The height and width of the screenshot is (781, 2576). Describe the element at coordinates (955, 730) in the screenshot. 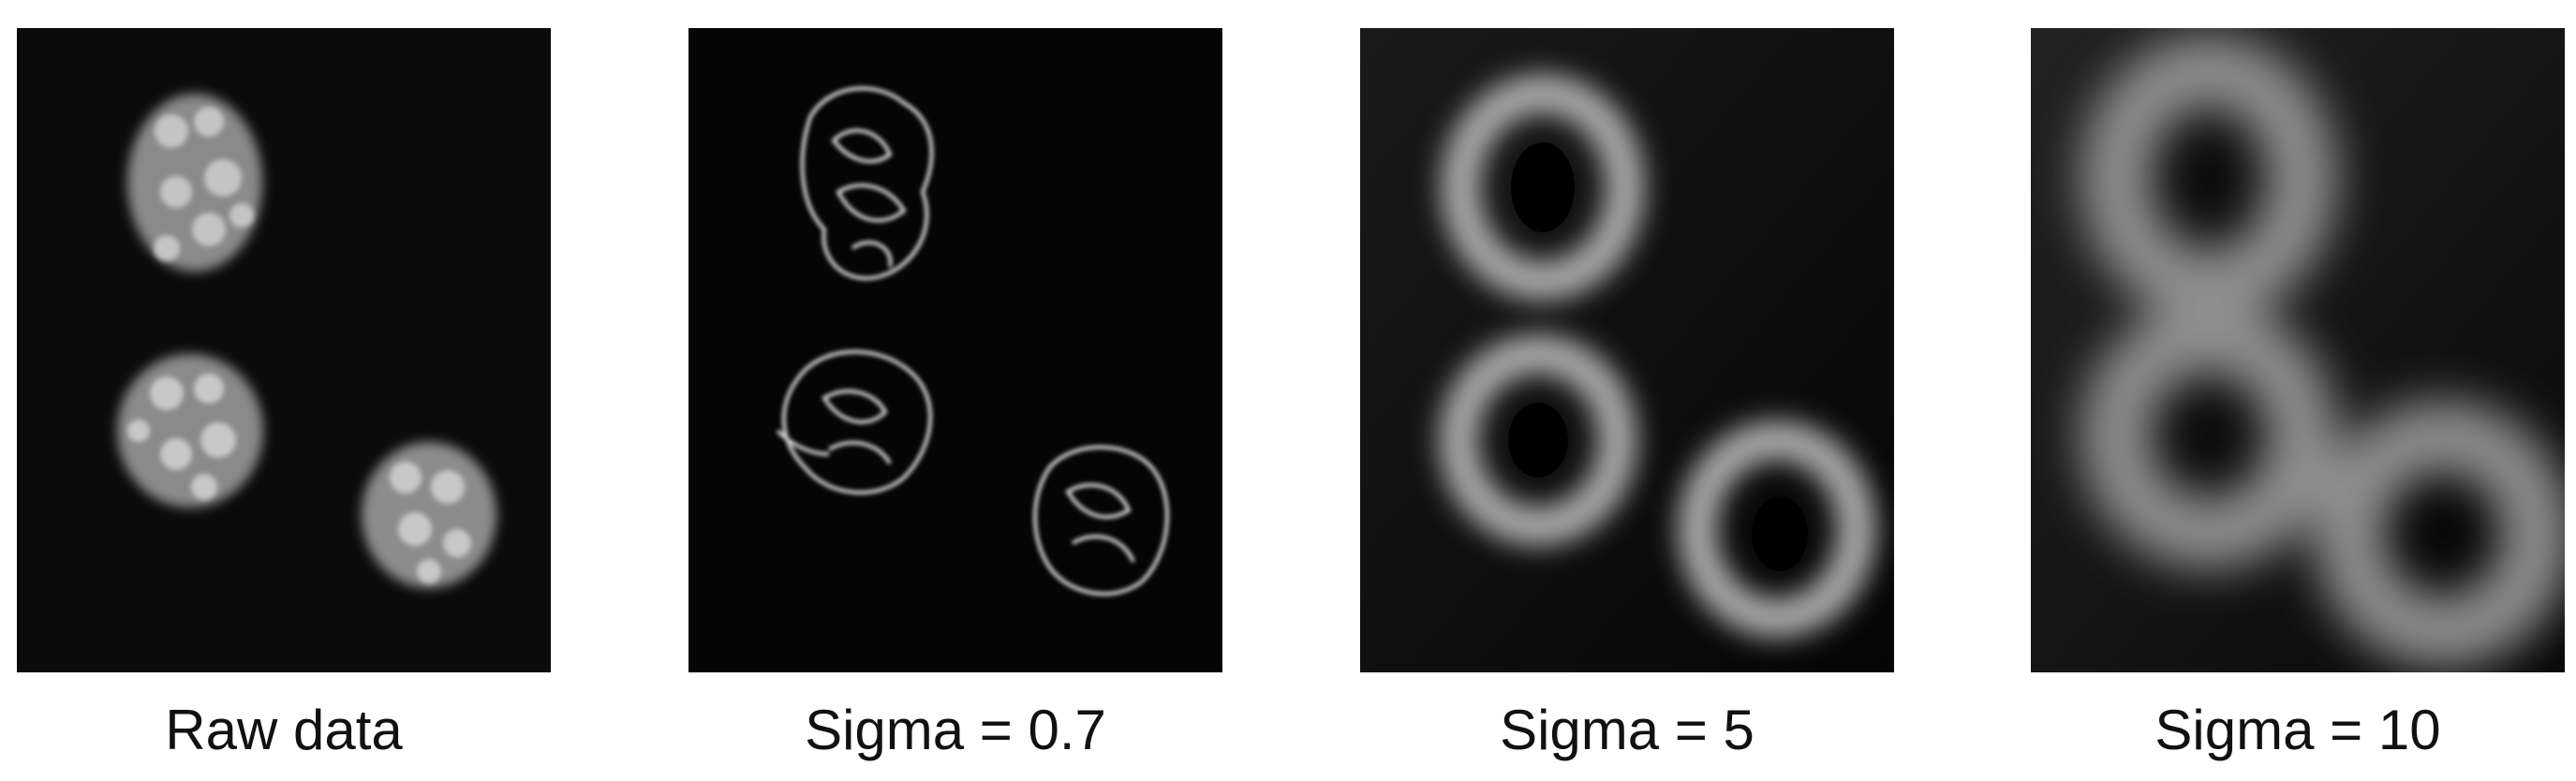

I see `caption-sigma-0-7: Sigma = 0.7` at that location.